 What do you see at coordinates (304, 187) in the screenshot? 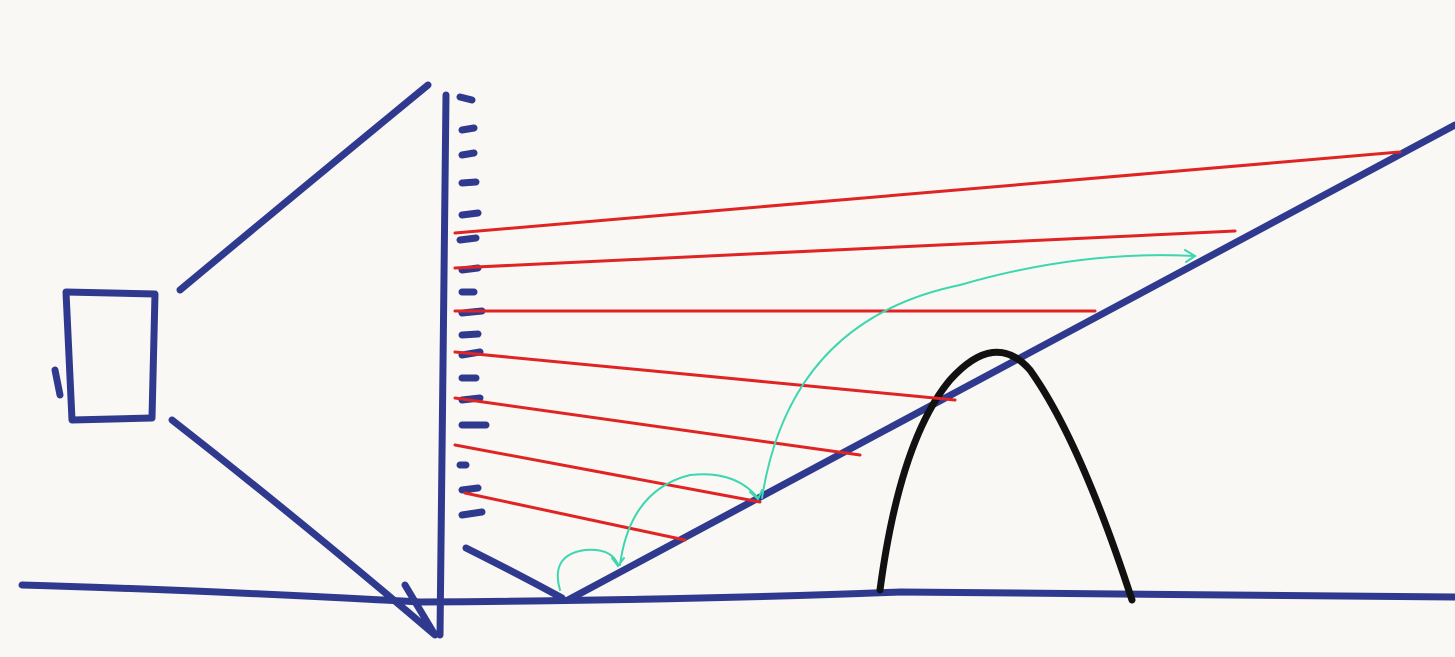
I see `cone-top` at bounding box center [304, 187].